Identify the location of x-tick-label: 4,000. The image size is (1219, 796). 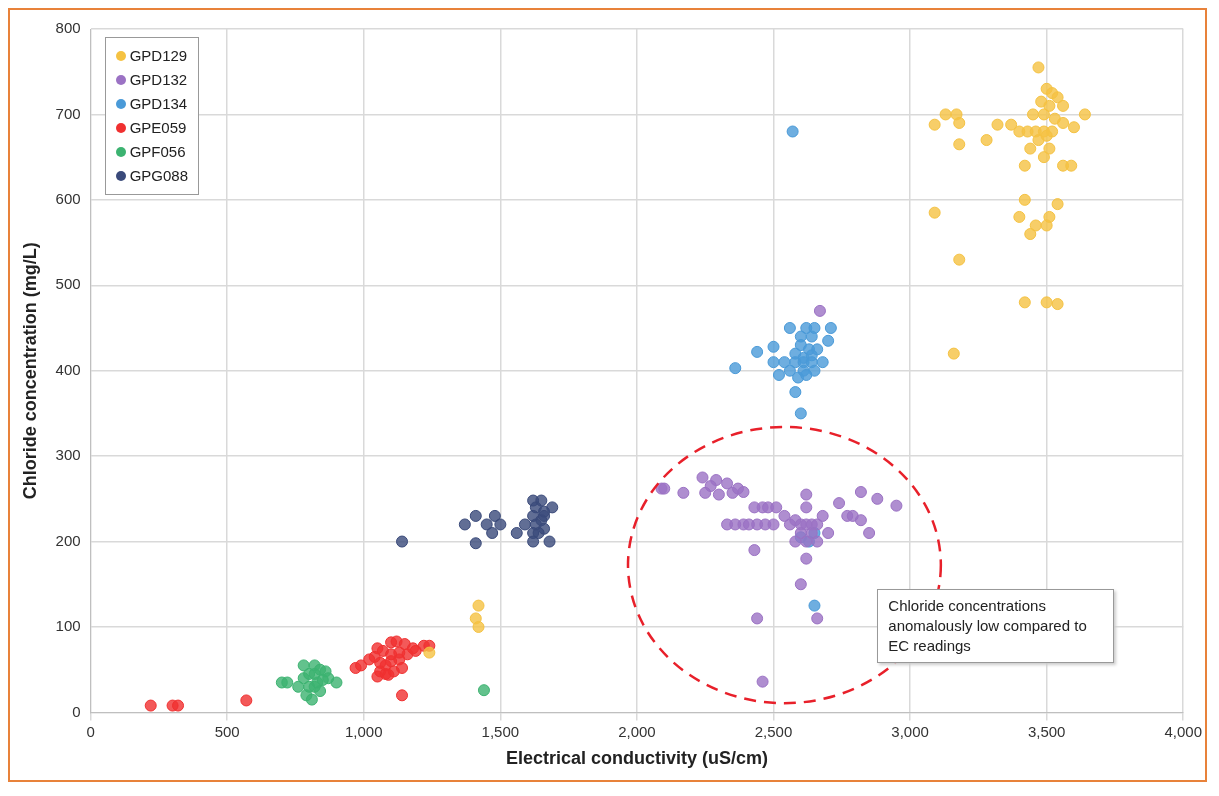
(1183, 731).